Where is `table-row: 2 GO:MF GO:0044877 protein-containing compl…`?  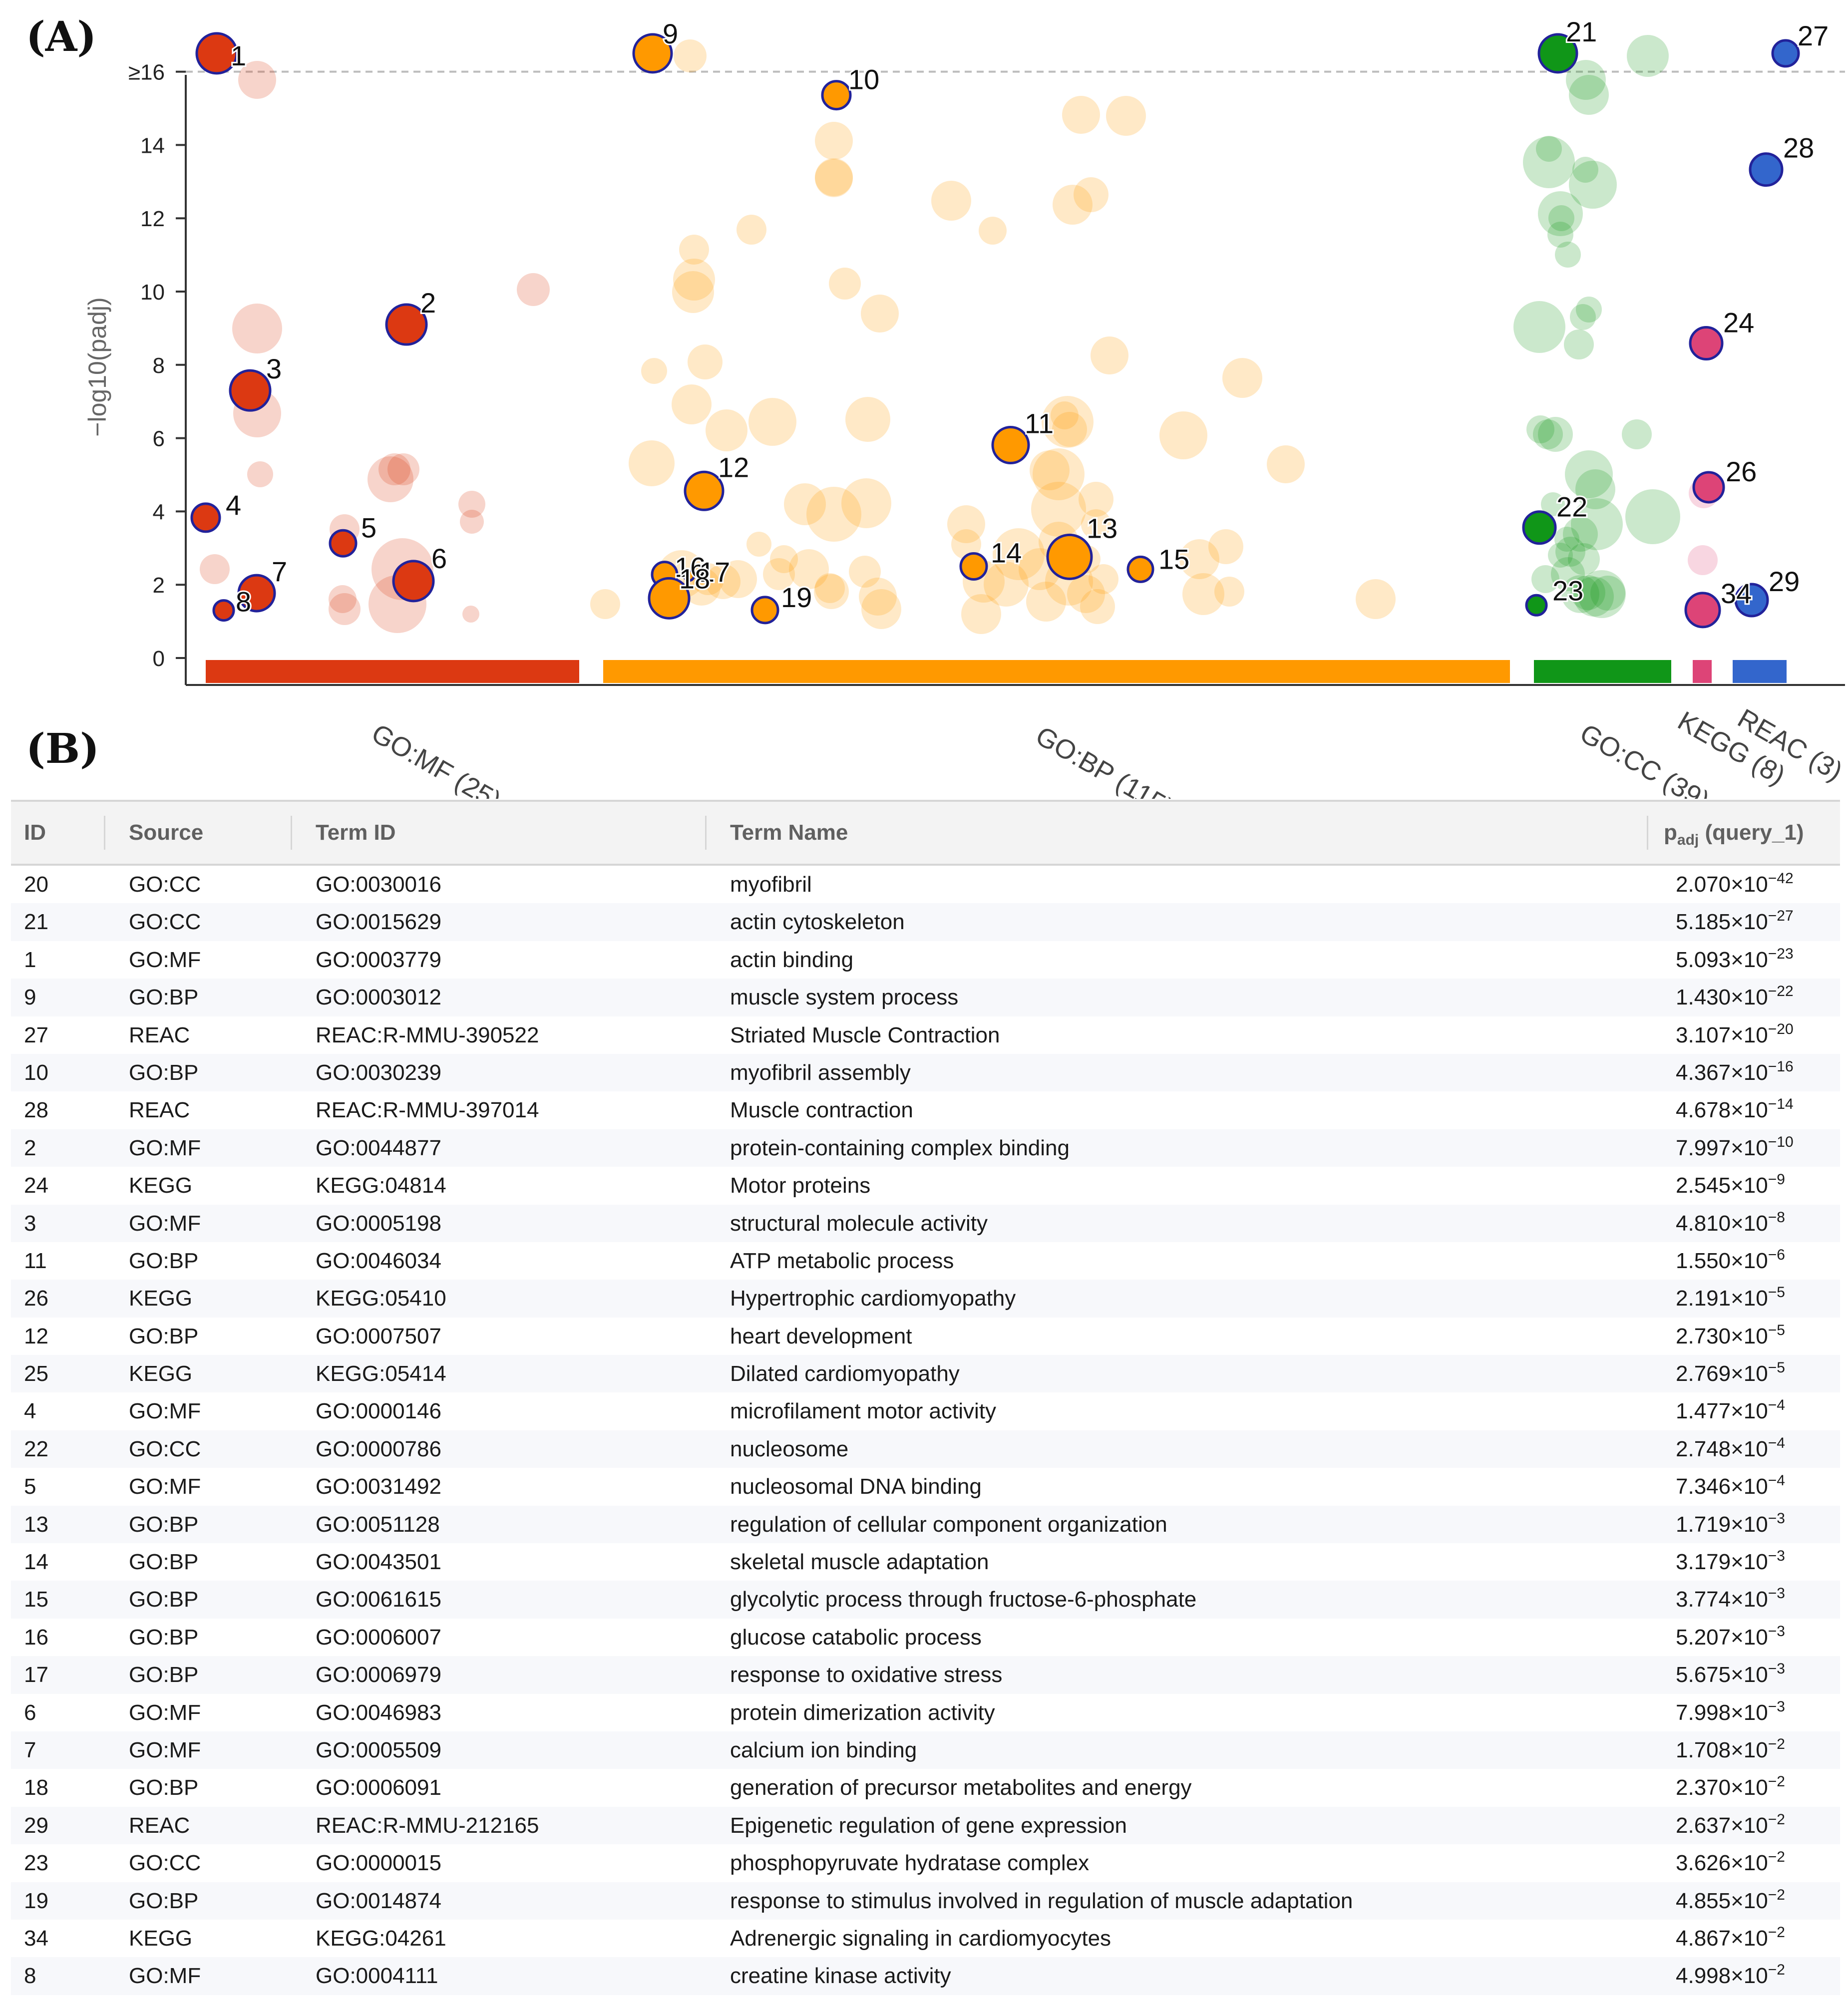
table-row: 2 GO:MF GO:0044877 protein-containing compl… is located at coordinates (925, 1148).